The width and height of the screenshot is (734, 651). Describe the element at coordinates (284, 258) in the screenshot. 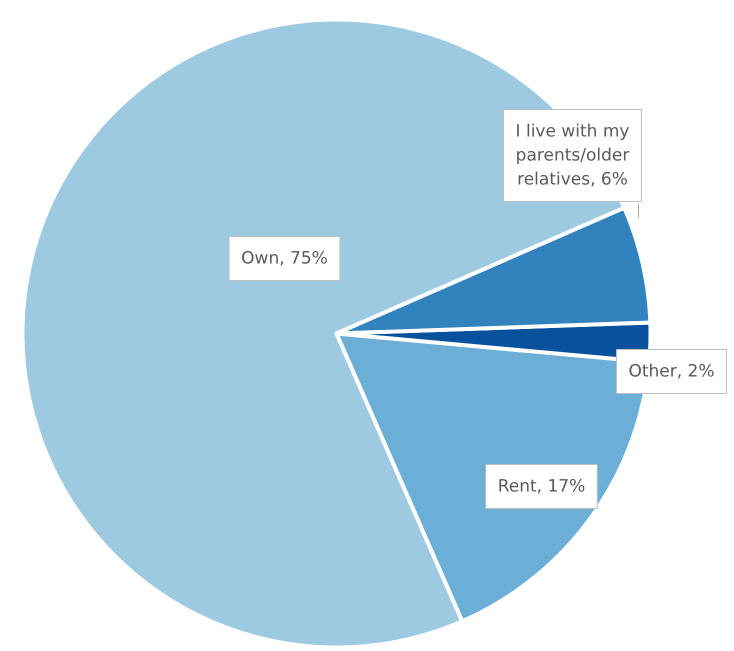

I see `slice-label: Own, 75%` at that location.